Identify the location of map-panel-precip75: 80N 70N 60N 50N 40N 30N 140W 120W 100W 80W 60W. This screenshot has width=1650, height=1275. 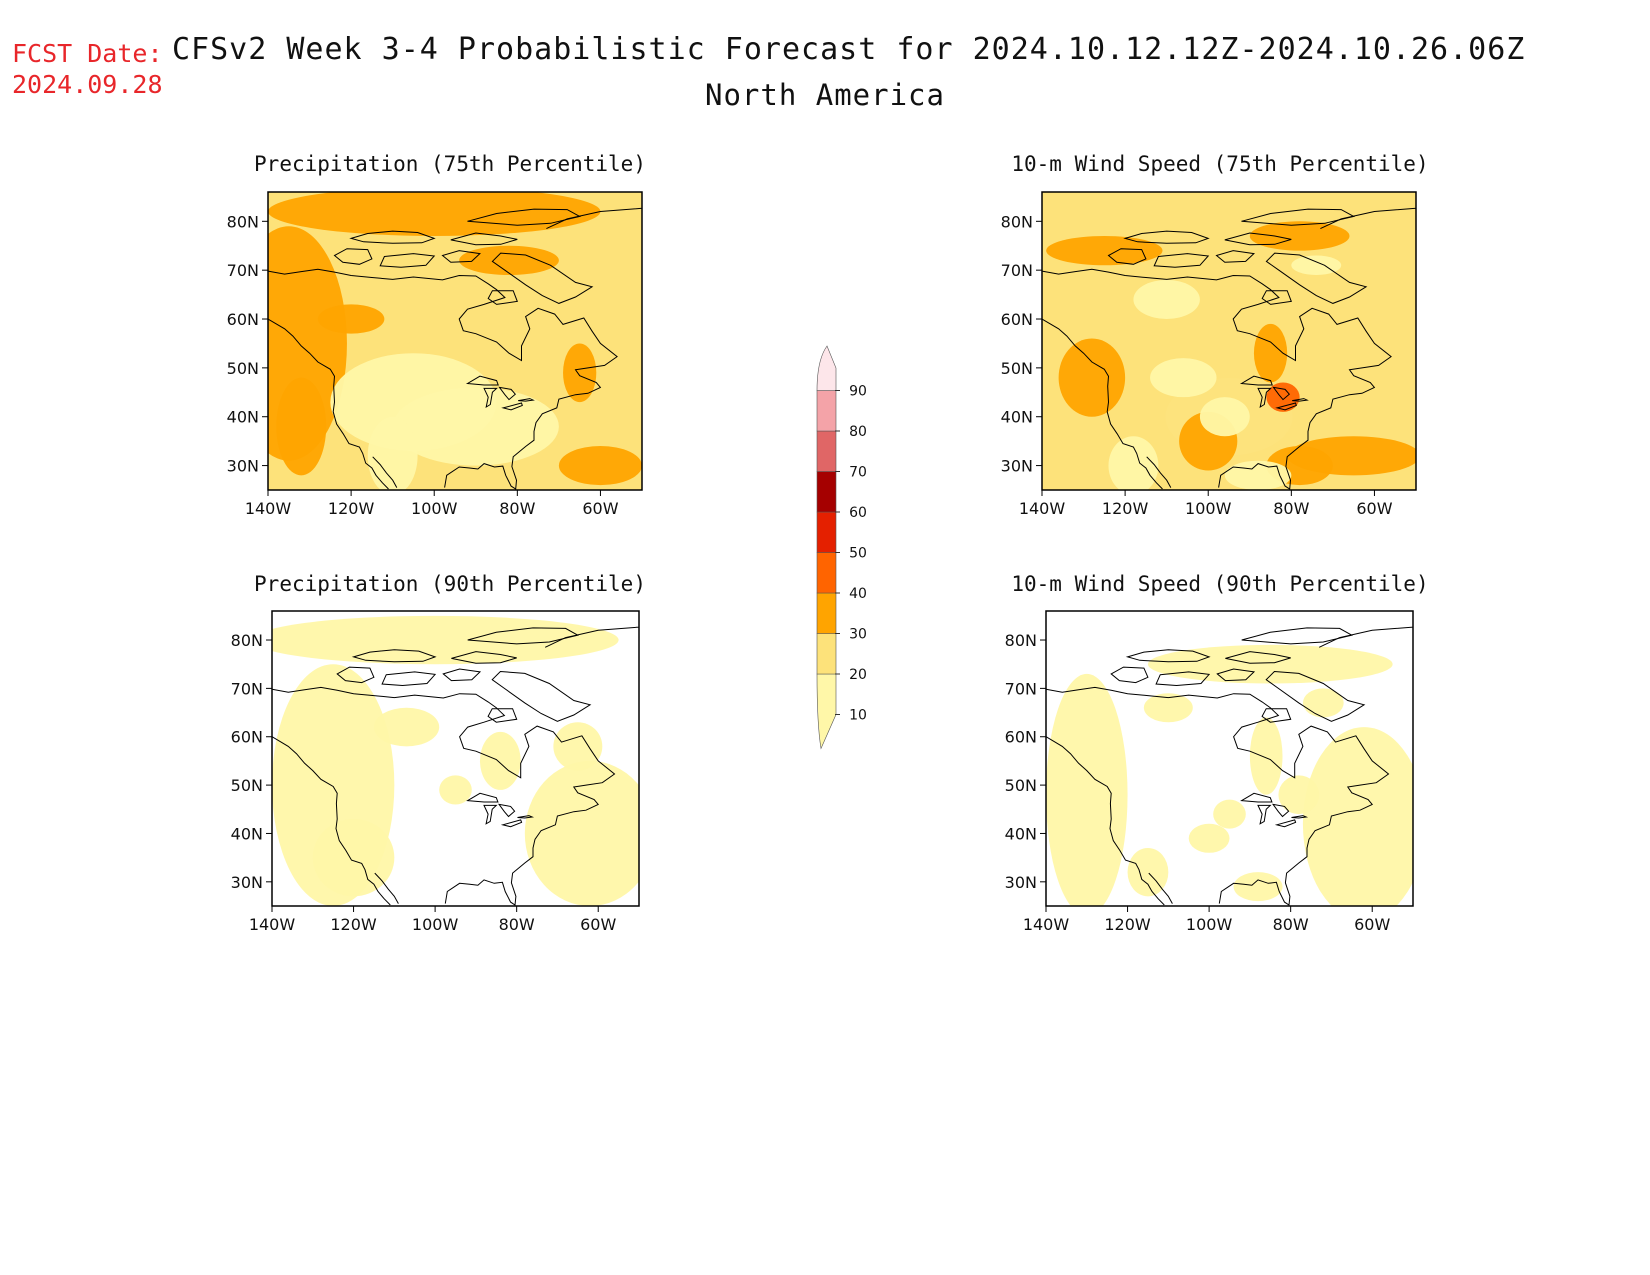
(435, 354).